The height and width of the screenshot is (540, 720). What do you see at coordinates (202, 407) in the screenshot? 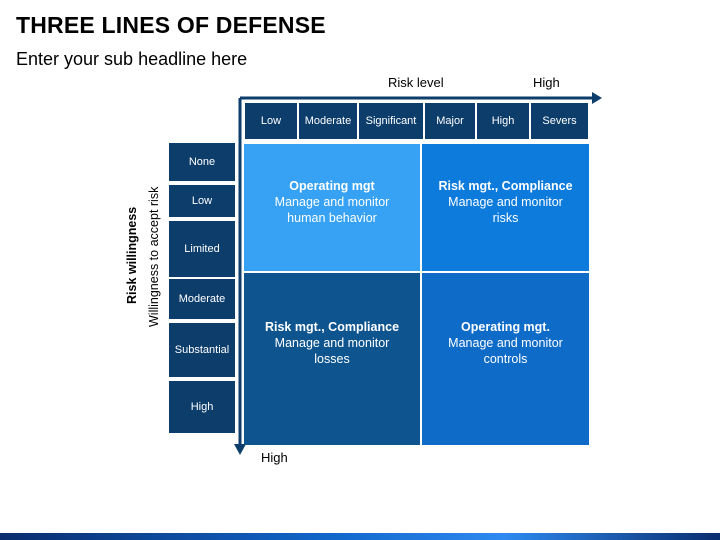
I see `row-header-high: High` at bounding box center [202, 407].